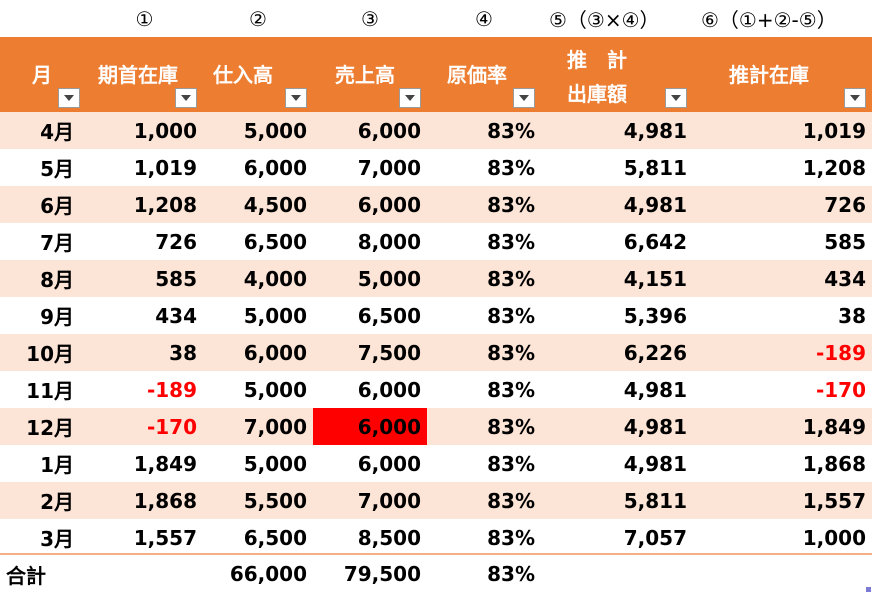  I want to click on purchases-cell: 6,500, so click(275, 241).